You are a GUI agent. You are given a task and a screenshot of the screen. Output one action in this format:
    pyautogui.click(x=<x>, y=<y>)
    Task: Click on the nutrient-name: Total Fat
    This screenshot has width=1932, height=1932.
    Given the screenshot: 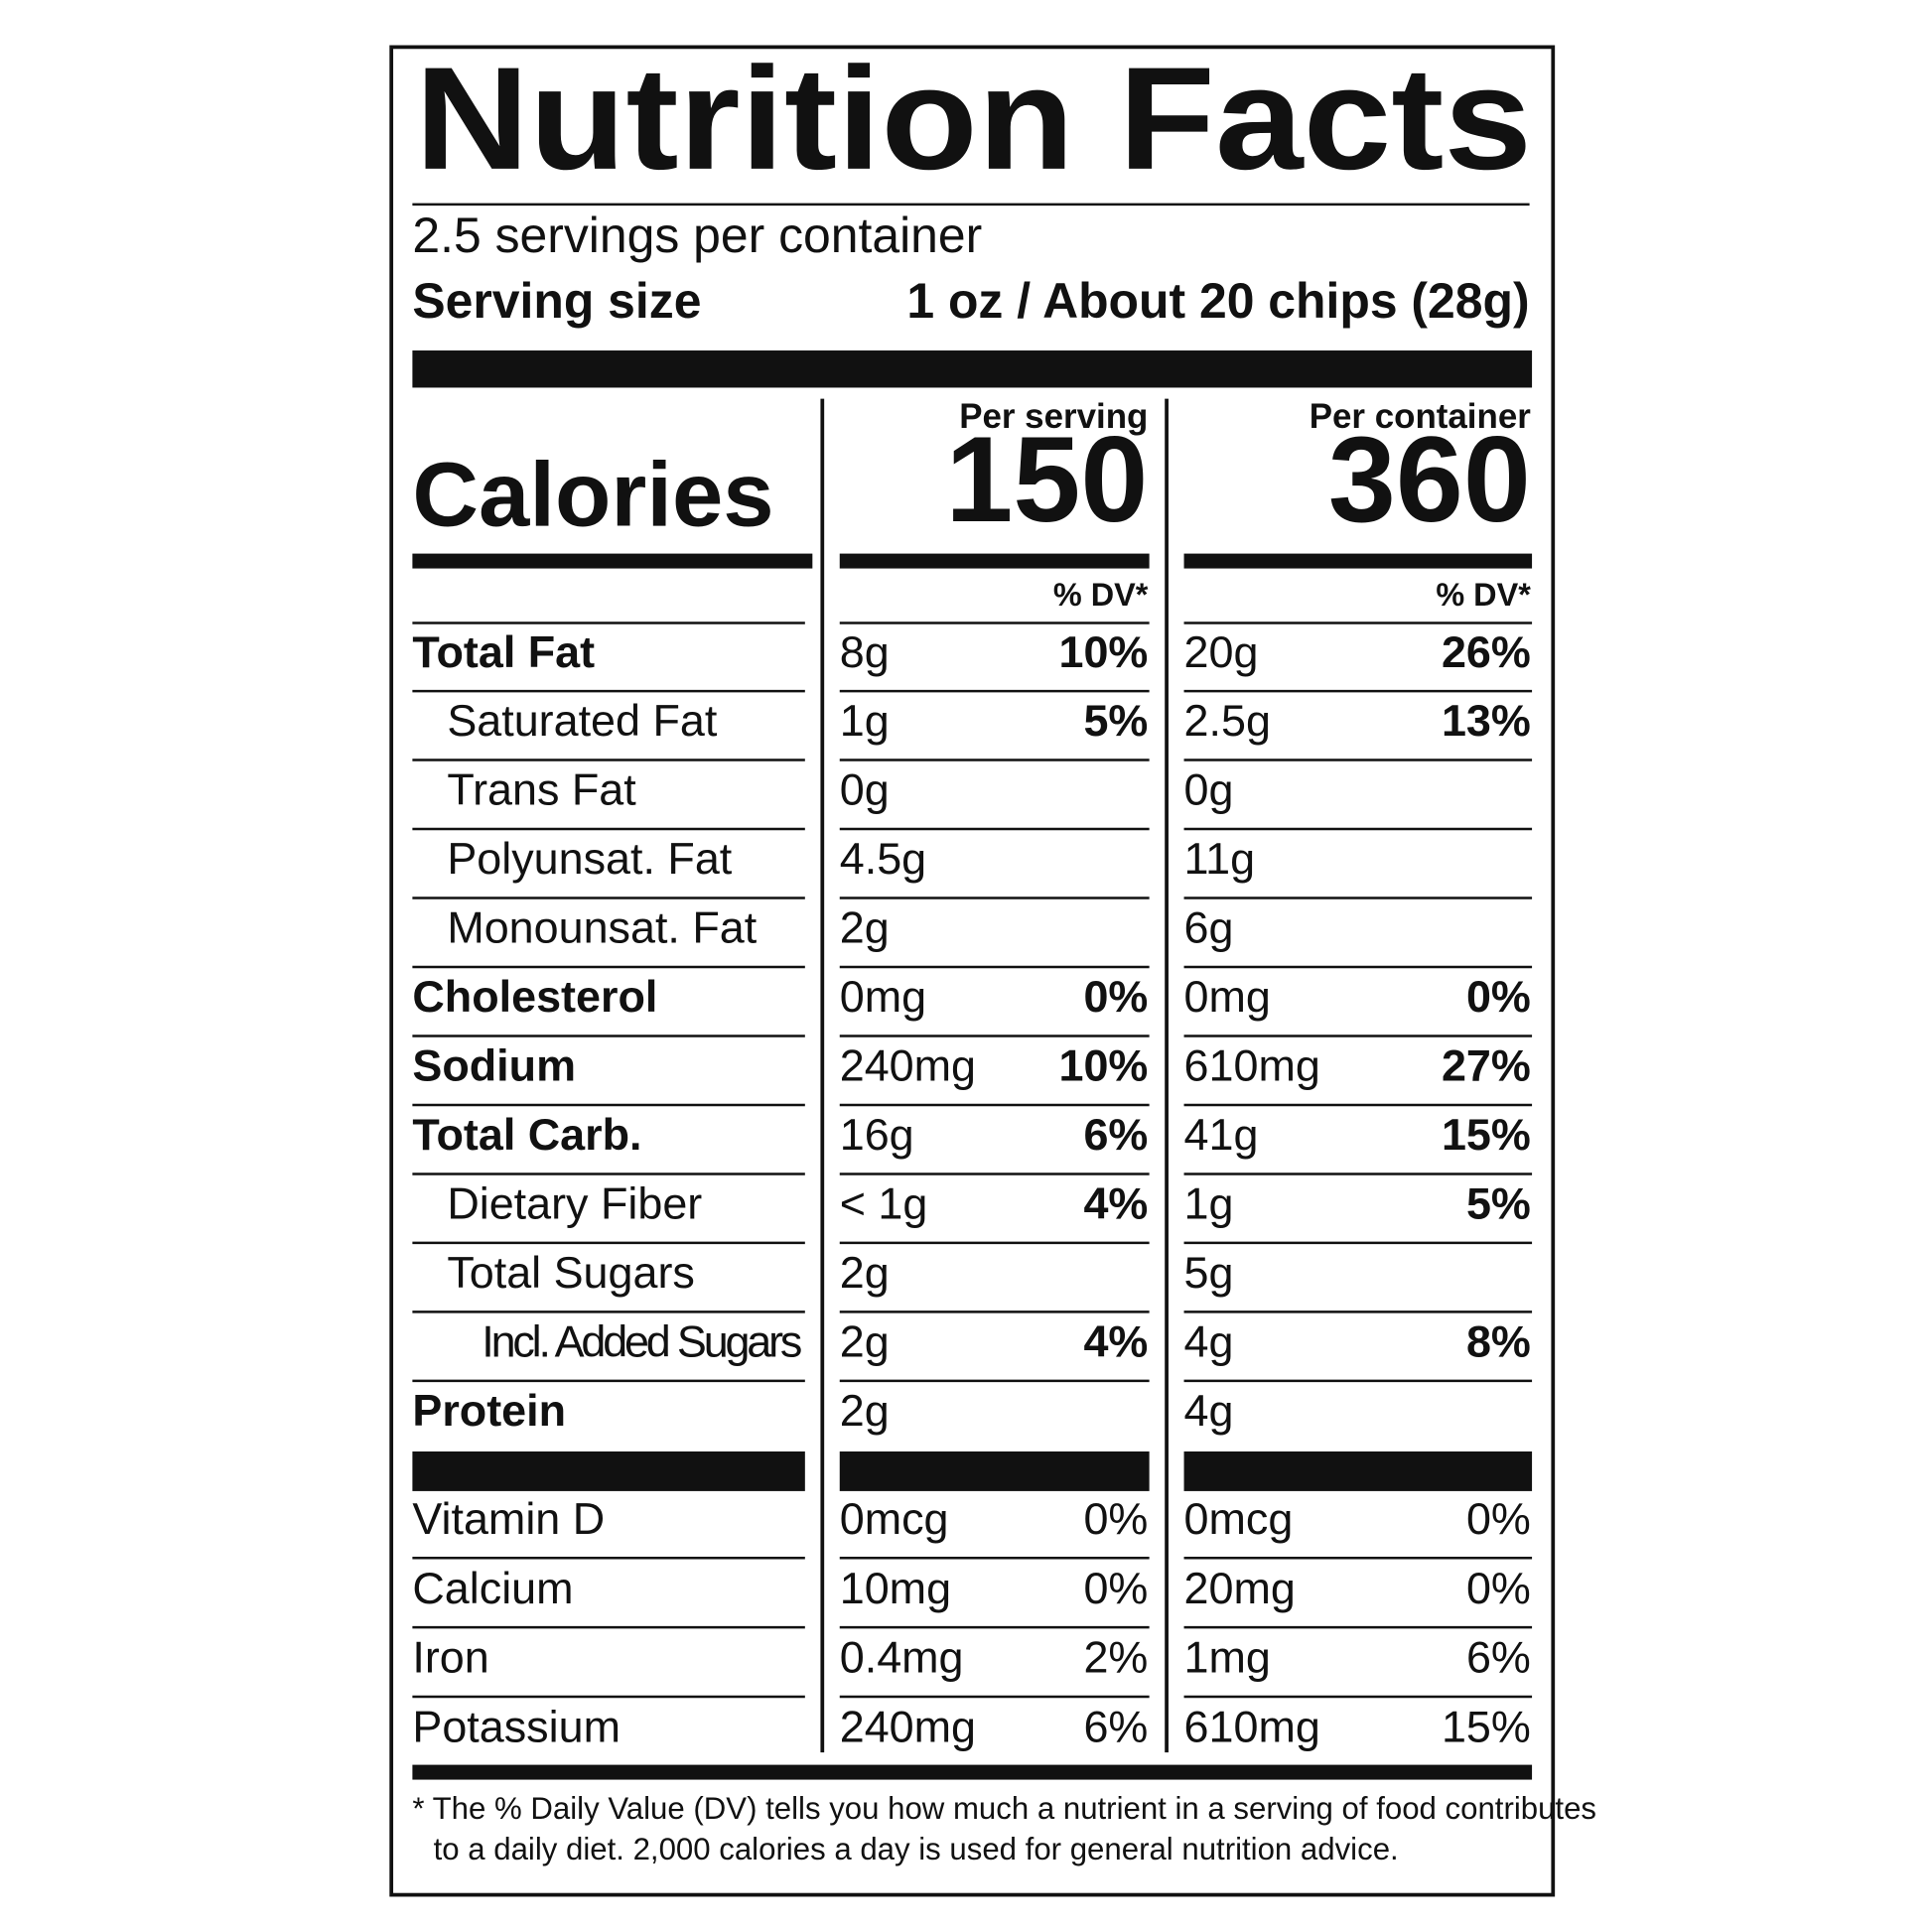 What is the action you would take?
    pyautogui.click(x=503, y=651)
    